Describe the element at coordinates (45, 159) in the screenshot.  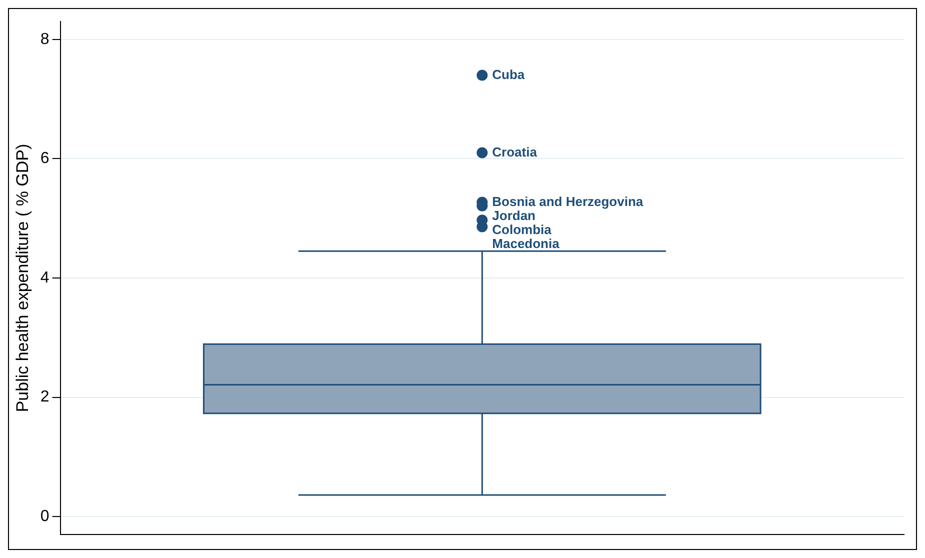
I see `y-tick-label: 6` at that location.